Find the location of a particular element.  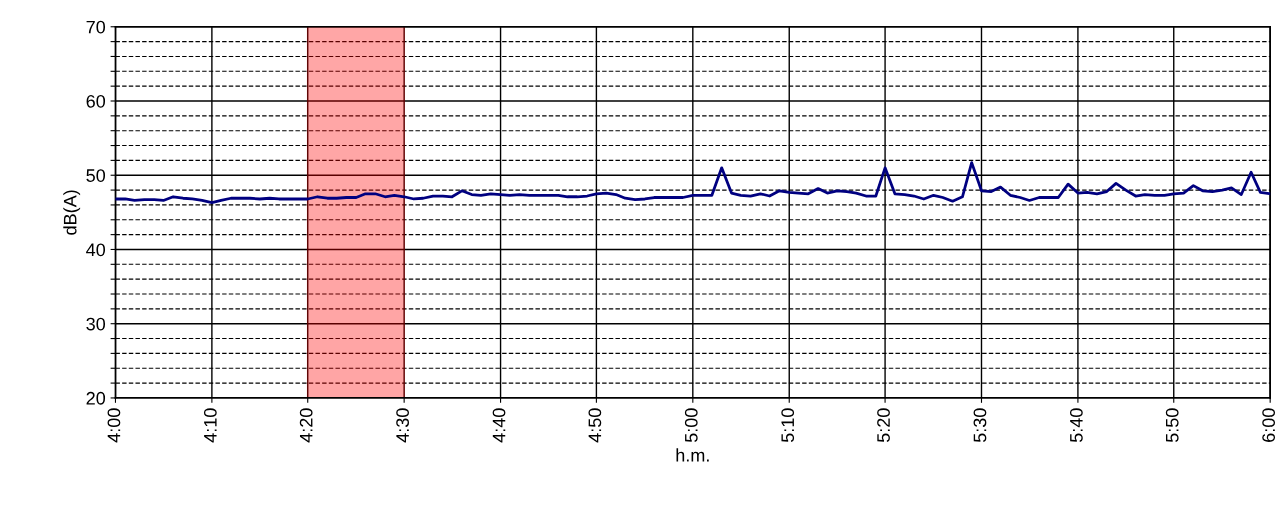

x-tick-label: 5:50 is located at coordinates (1172, 425).